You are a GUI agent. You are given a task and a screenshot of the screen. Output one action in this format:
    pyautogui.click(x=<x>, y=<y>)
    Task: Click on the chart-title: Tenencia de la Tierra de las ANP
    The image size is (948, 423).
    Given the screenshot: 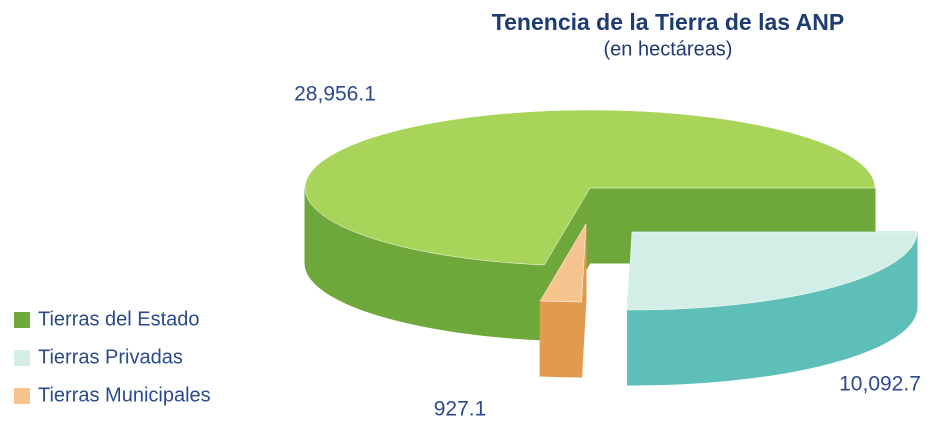 What is the action you would take?
    pyautogui.click(x=668, y=22)
    